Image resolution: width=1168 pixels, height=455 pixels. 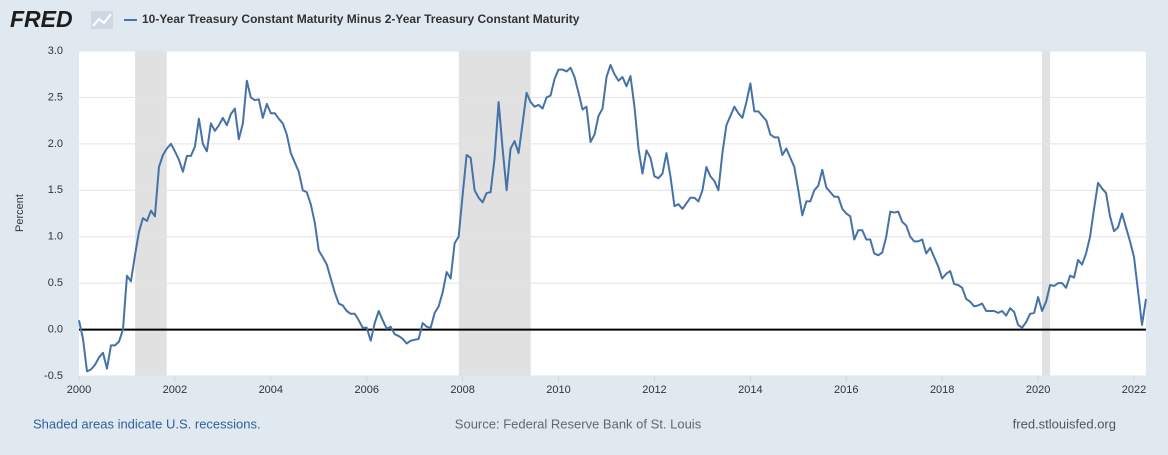 What do you see at coordinates (55, 97) in the screenshot?
I see `y-tick-label: 2.5` at bounding box center [55, 97].